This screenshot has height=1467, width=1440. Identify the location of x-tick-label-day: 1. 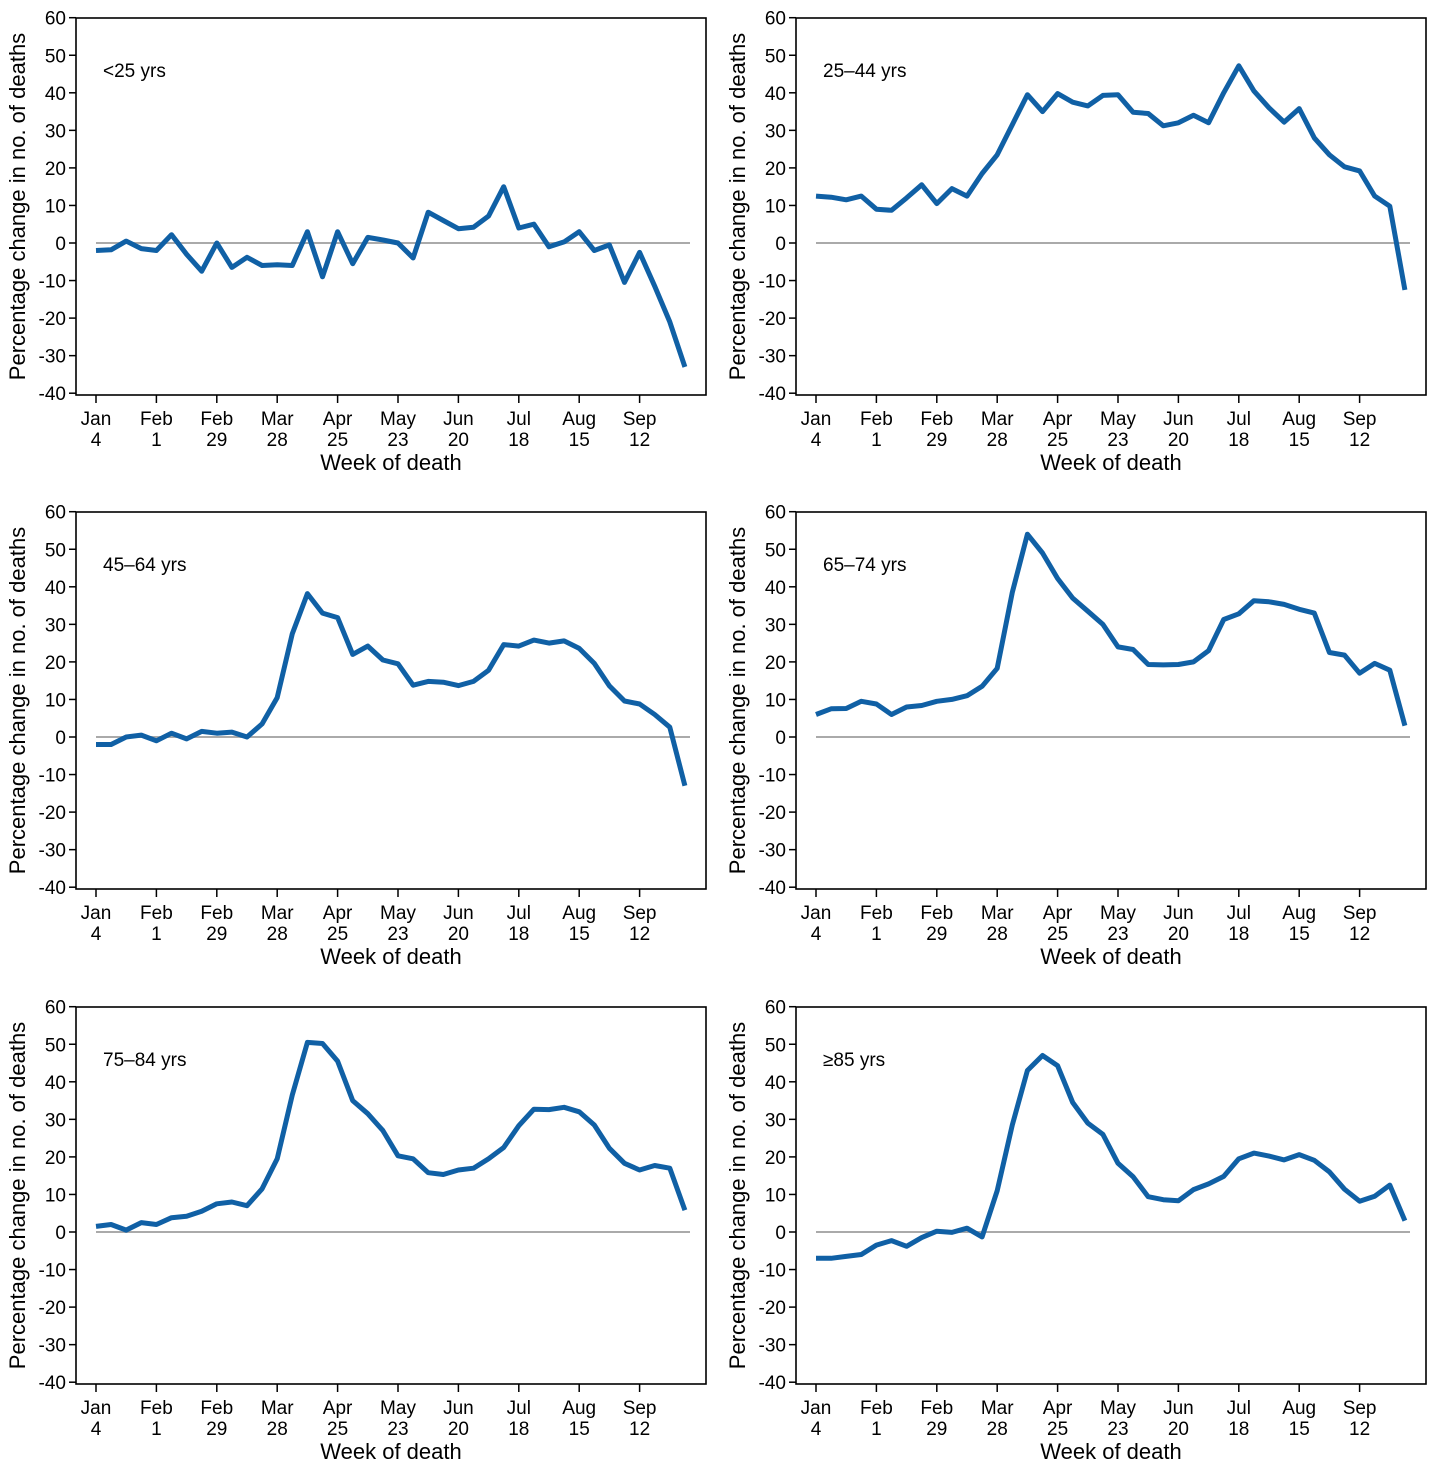
(156, 934).